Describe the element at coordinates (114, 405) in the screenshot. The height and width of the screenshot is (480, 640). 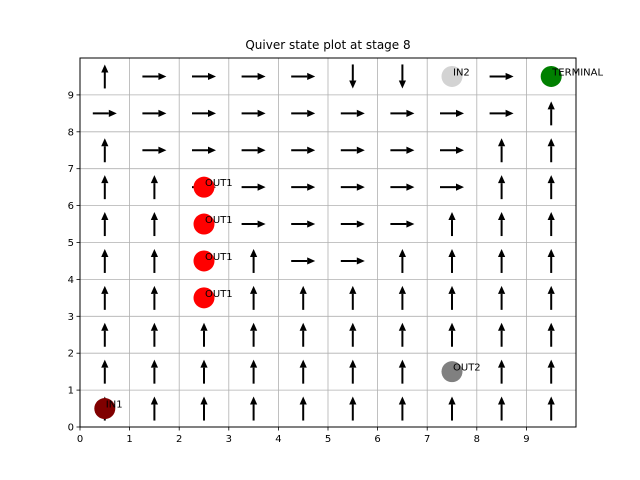
I see `node-label: IN1` at that location.